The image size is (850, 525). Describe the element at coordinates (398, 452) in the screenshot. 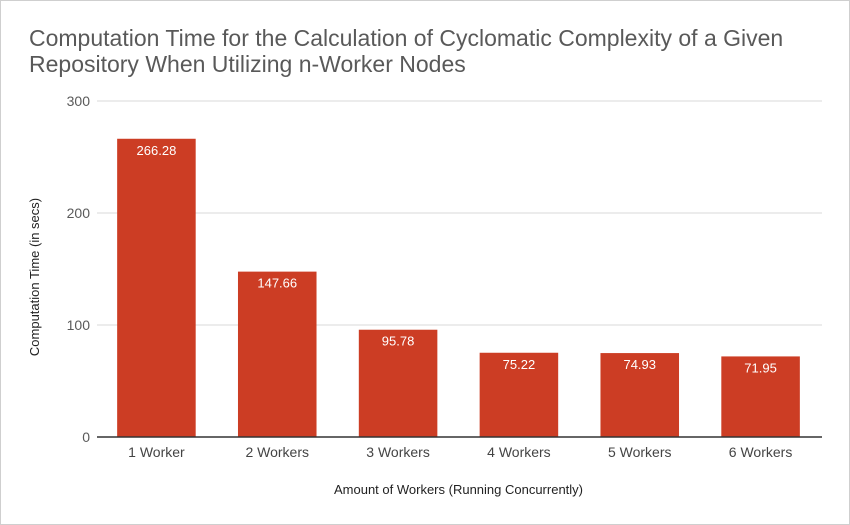

I see `x-tick-label: 3 Workers` at that location.